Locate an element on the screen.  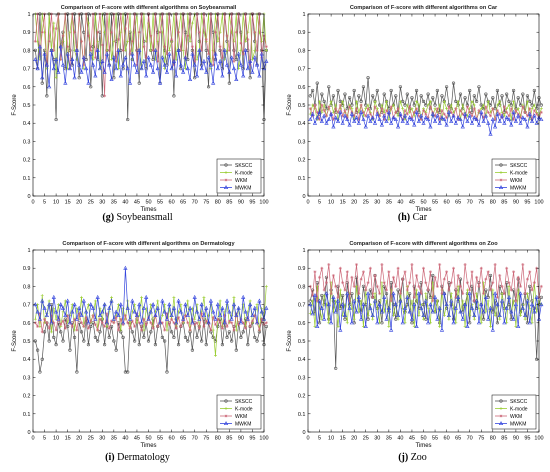
x-axis-label: Times is located at coordinates (148, 210).